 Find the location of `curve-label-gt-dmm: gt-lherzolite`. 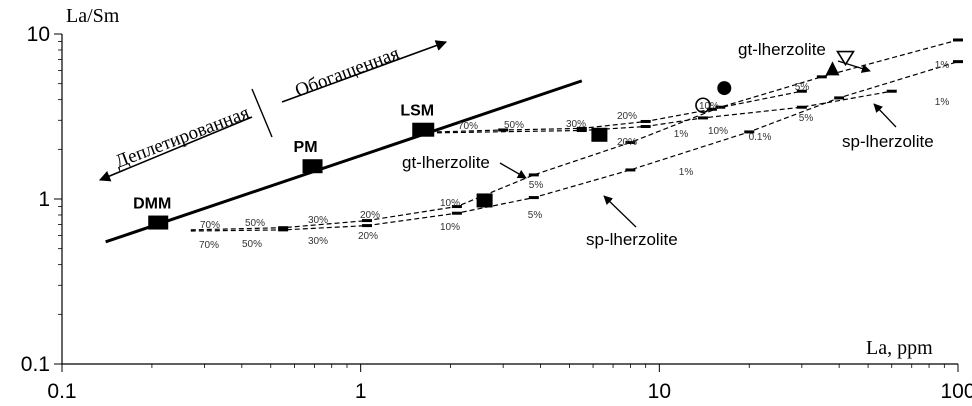

curve-label-gt-dmm: gt-lherzolite is located at coordinates (446, 162).